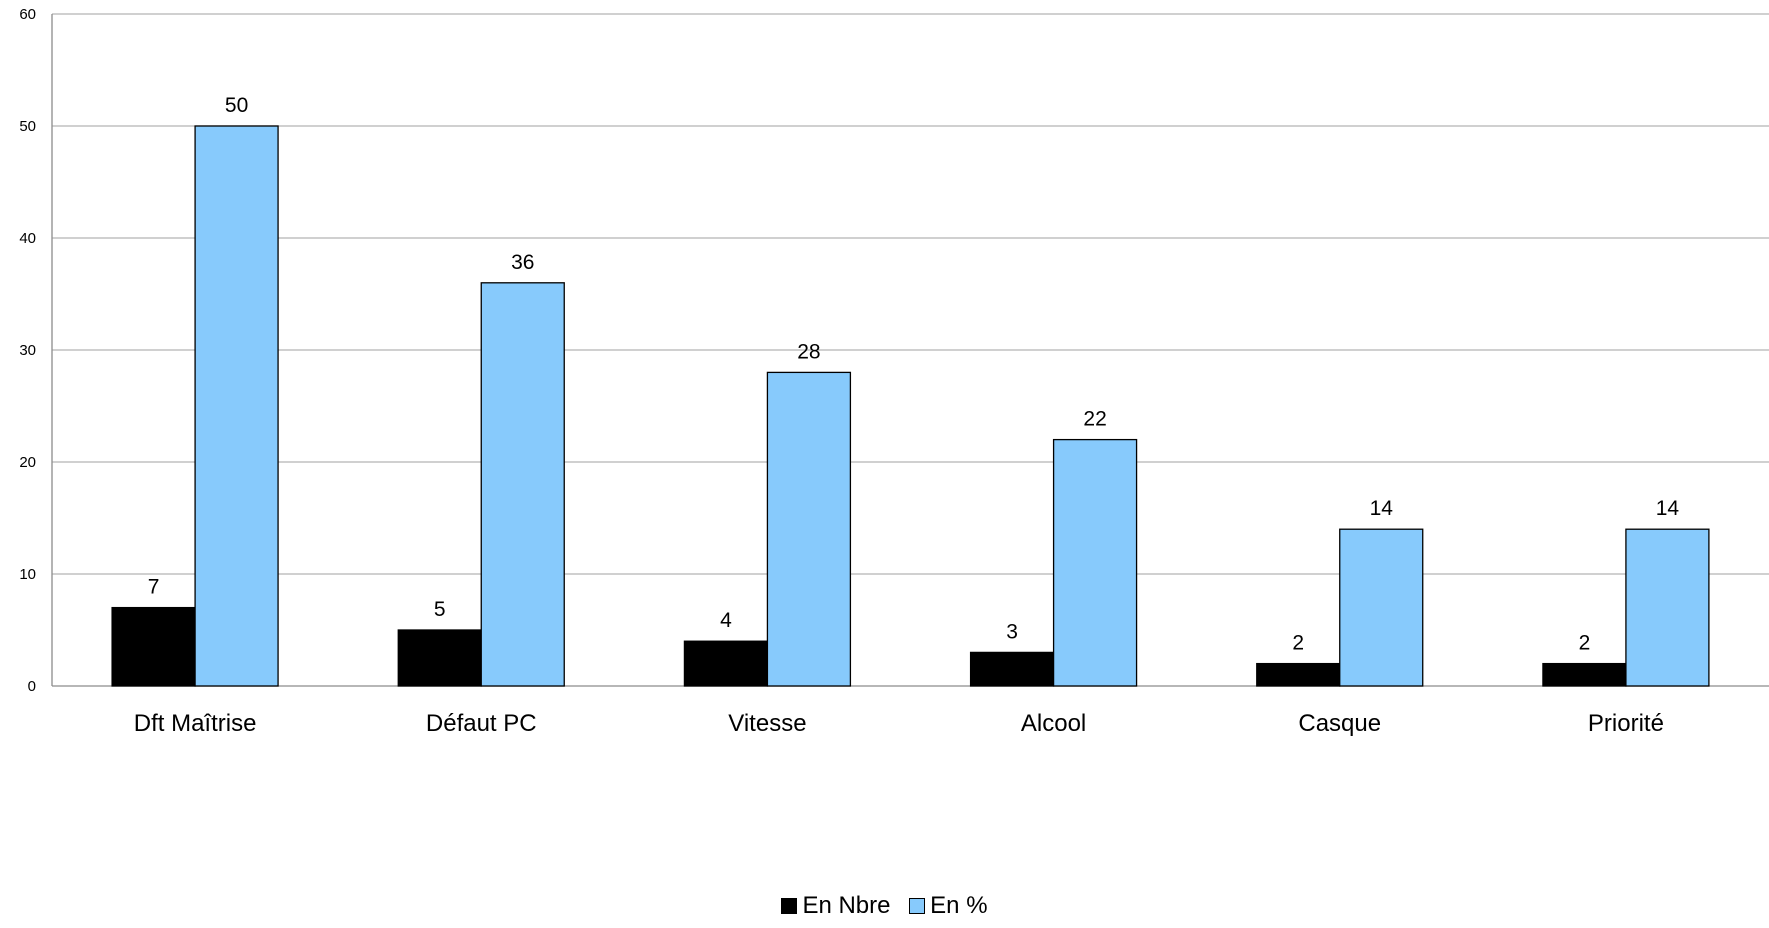 The width and height of the screenshot is (1769, 928). Describe the element at coordinates (846, 905) in the screenshot. I see `legend-label-en-nbre: En Nbre` at that location.